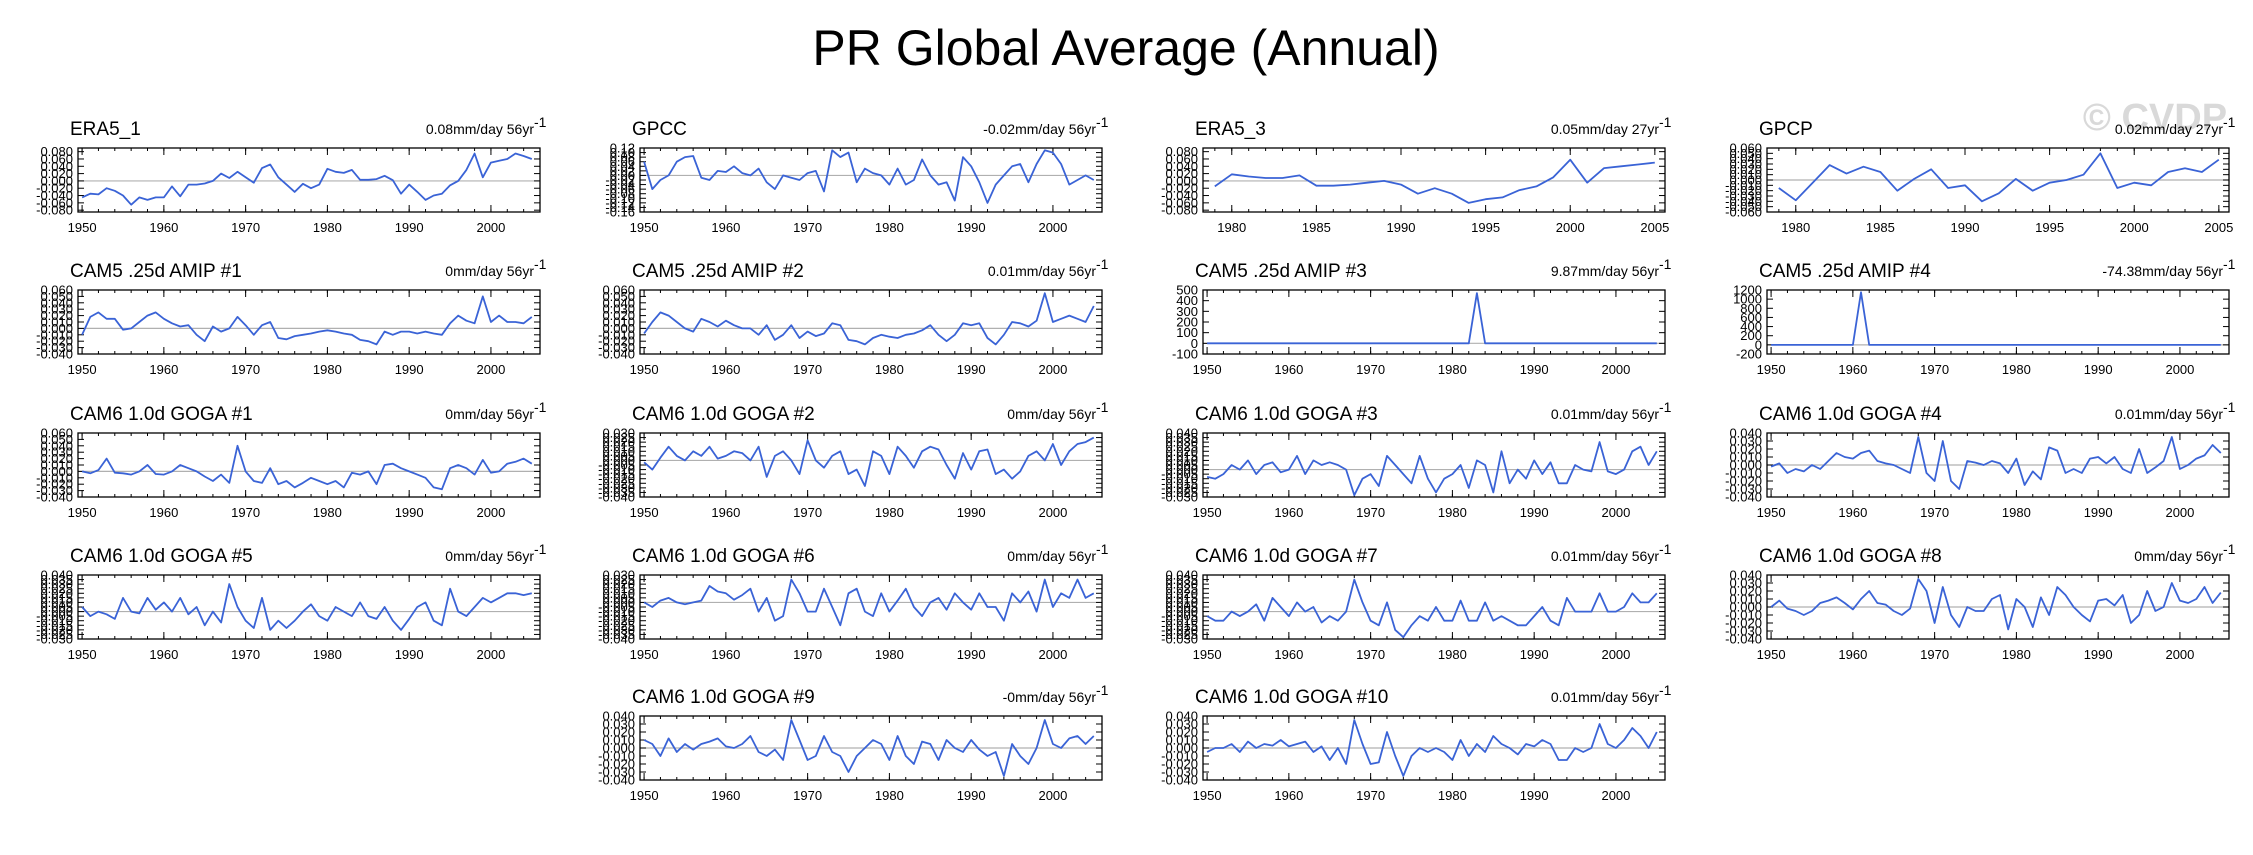 Image resolution: width=2253 pixels, height=855 pixels. I want to click on y-tick-label: 0.040, so click(56, 445).